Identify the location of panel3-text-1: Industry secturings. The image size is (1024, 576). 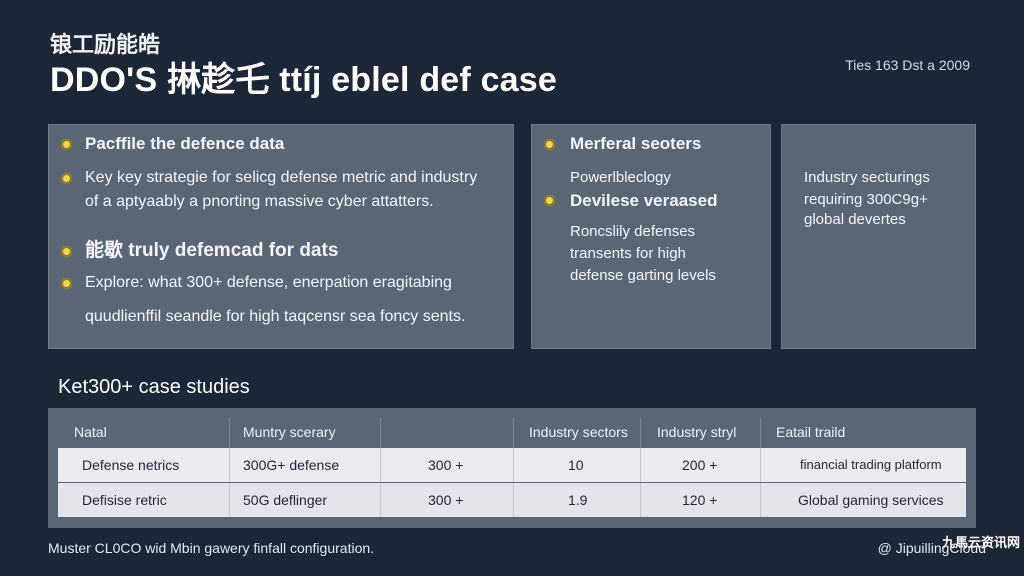
(867, 177).